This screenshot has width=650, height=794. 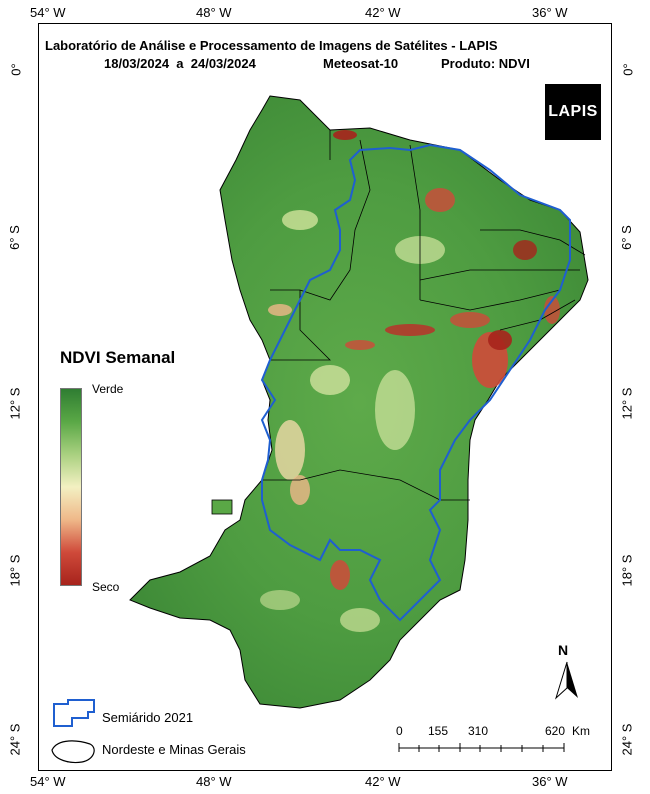 I want to click on region-label: Nordeste e Minas Gerais, so click(x=174, y=749).